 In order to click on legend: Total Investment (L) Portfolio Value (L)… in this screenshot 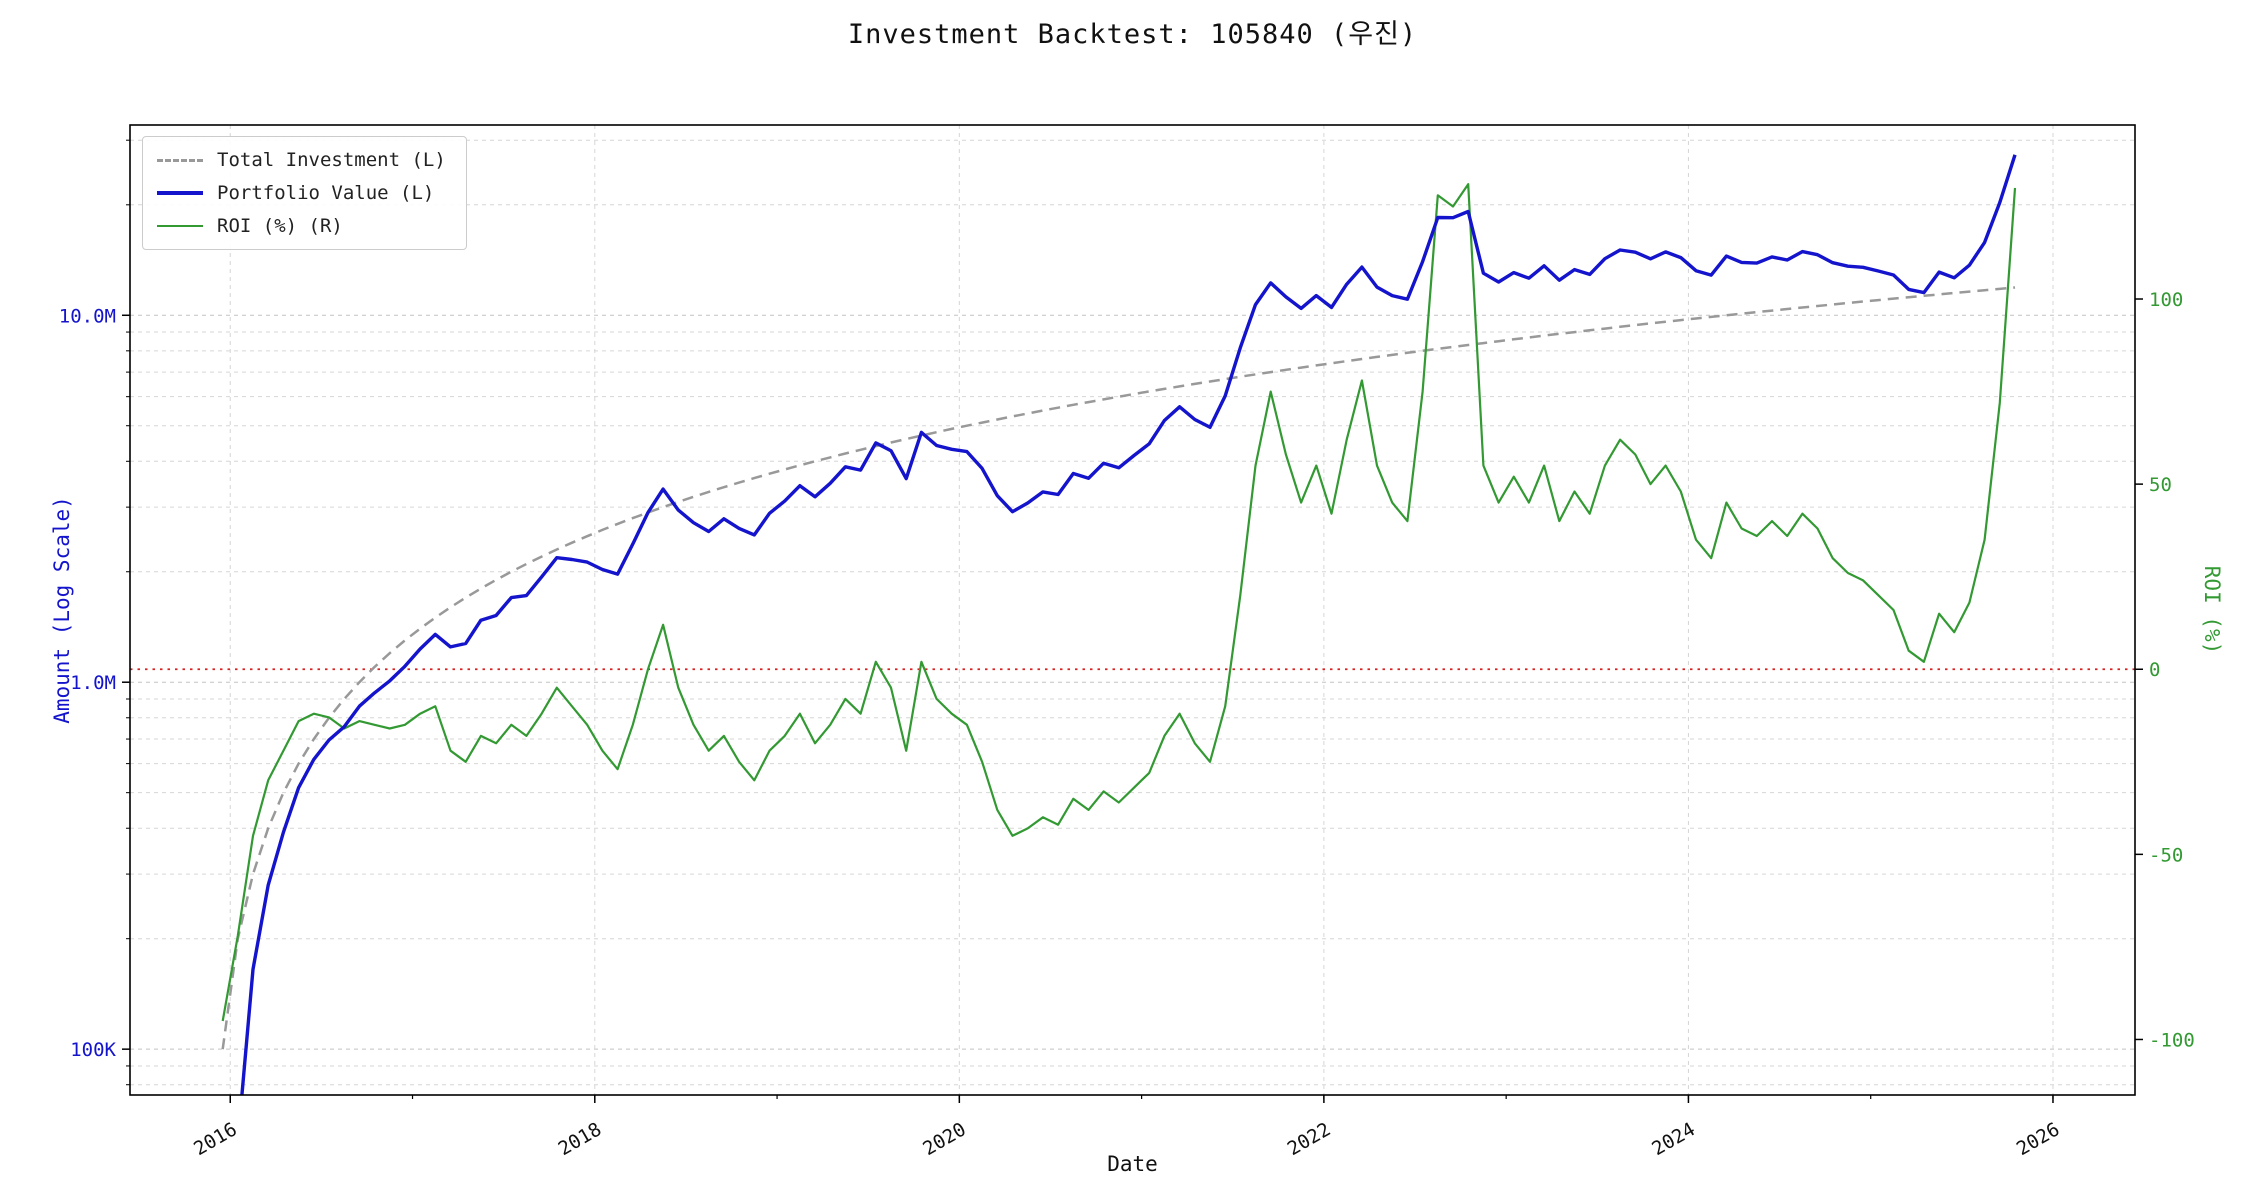, I will do `click(304, 193)`.